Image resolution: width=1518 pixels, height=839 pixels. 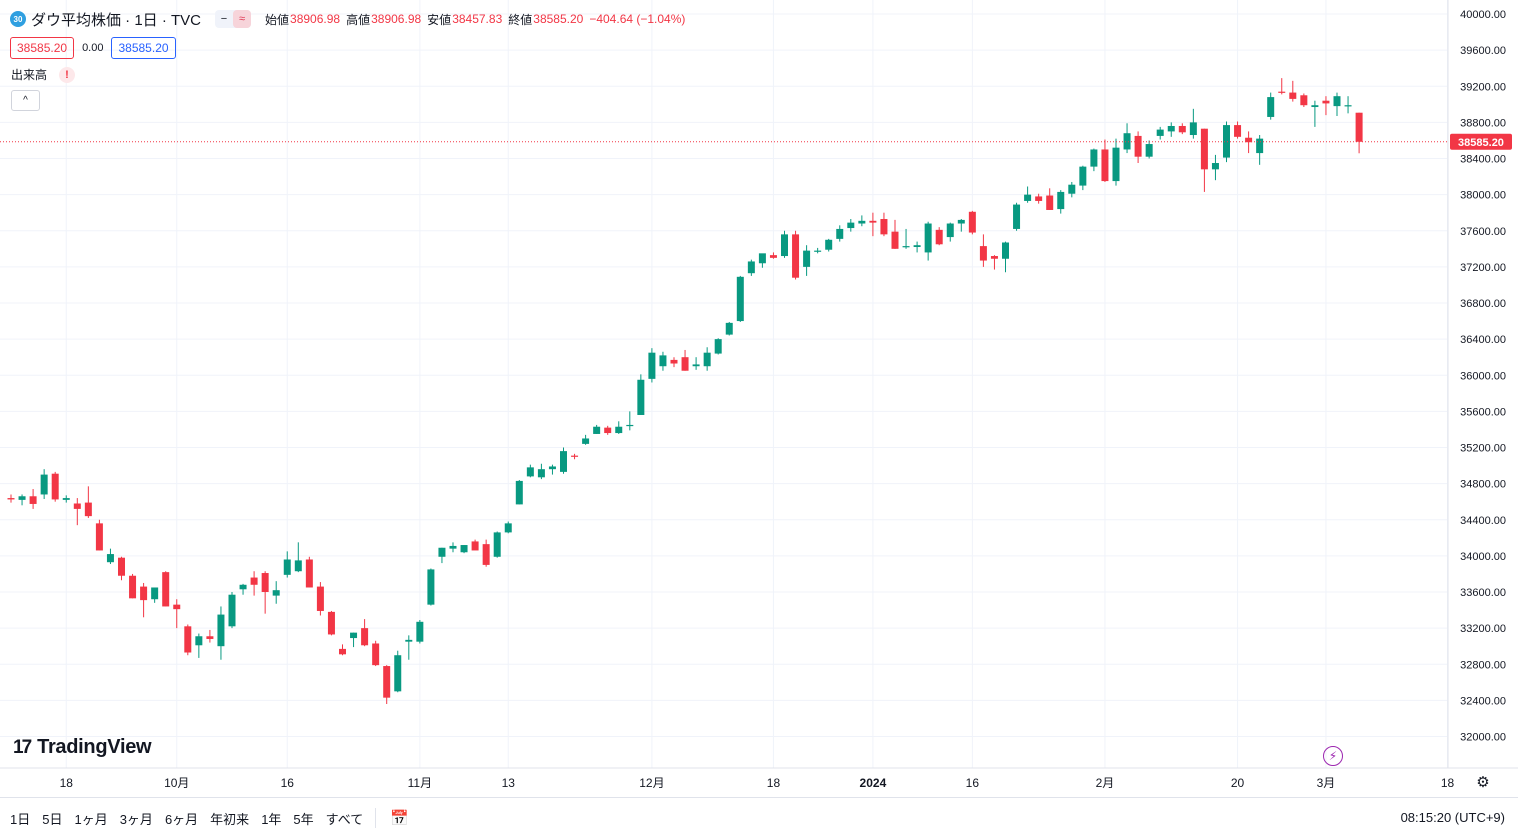 I want to click on close-label: 終値, so click(x=520, y=19).